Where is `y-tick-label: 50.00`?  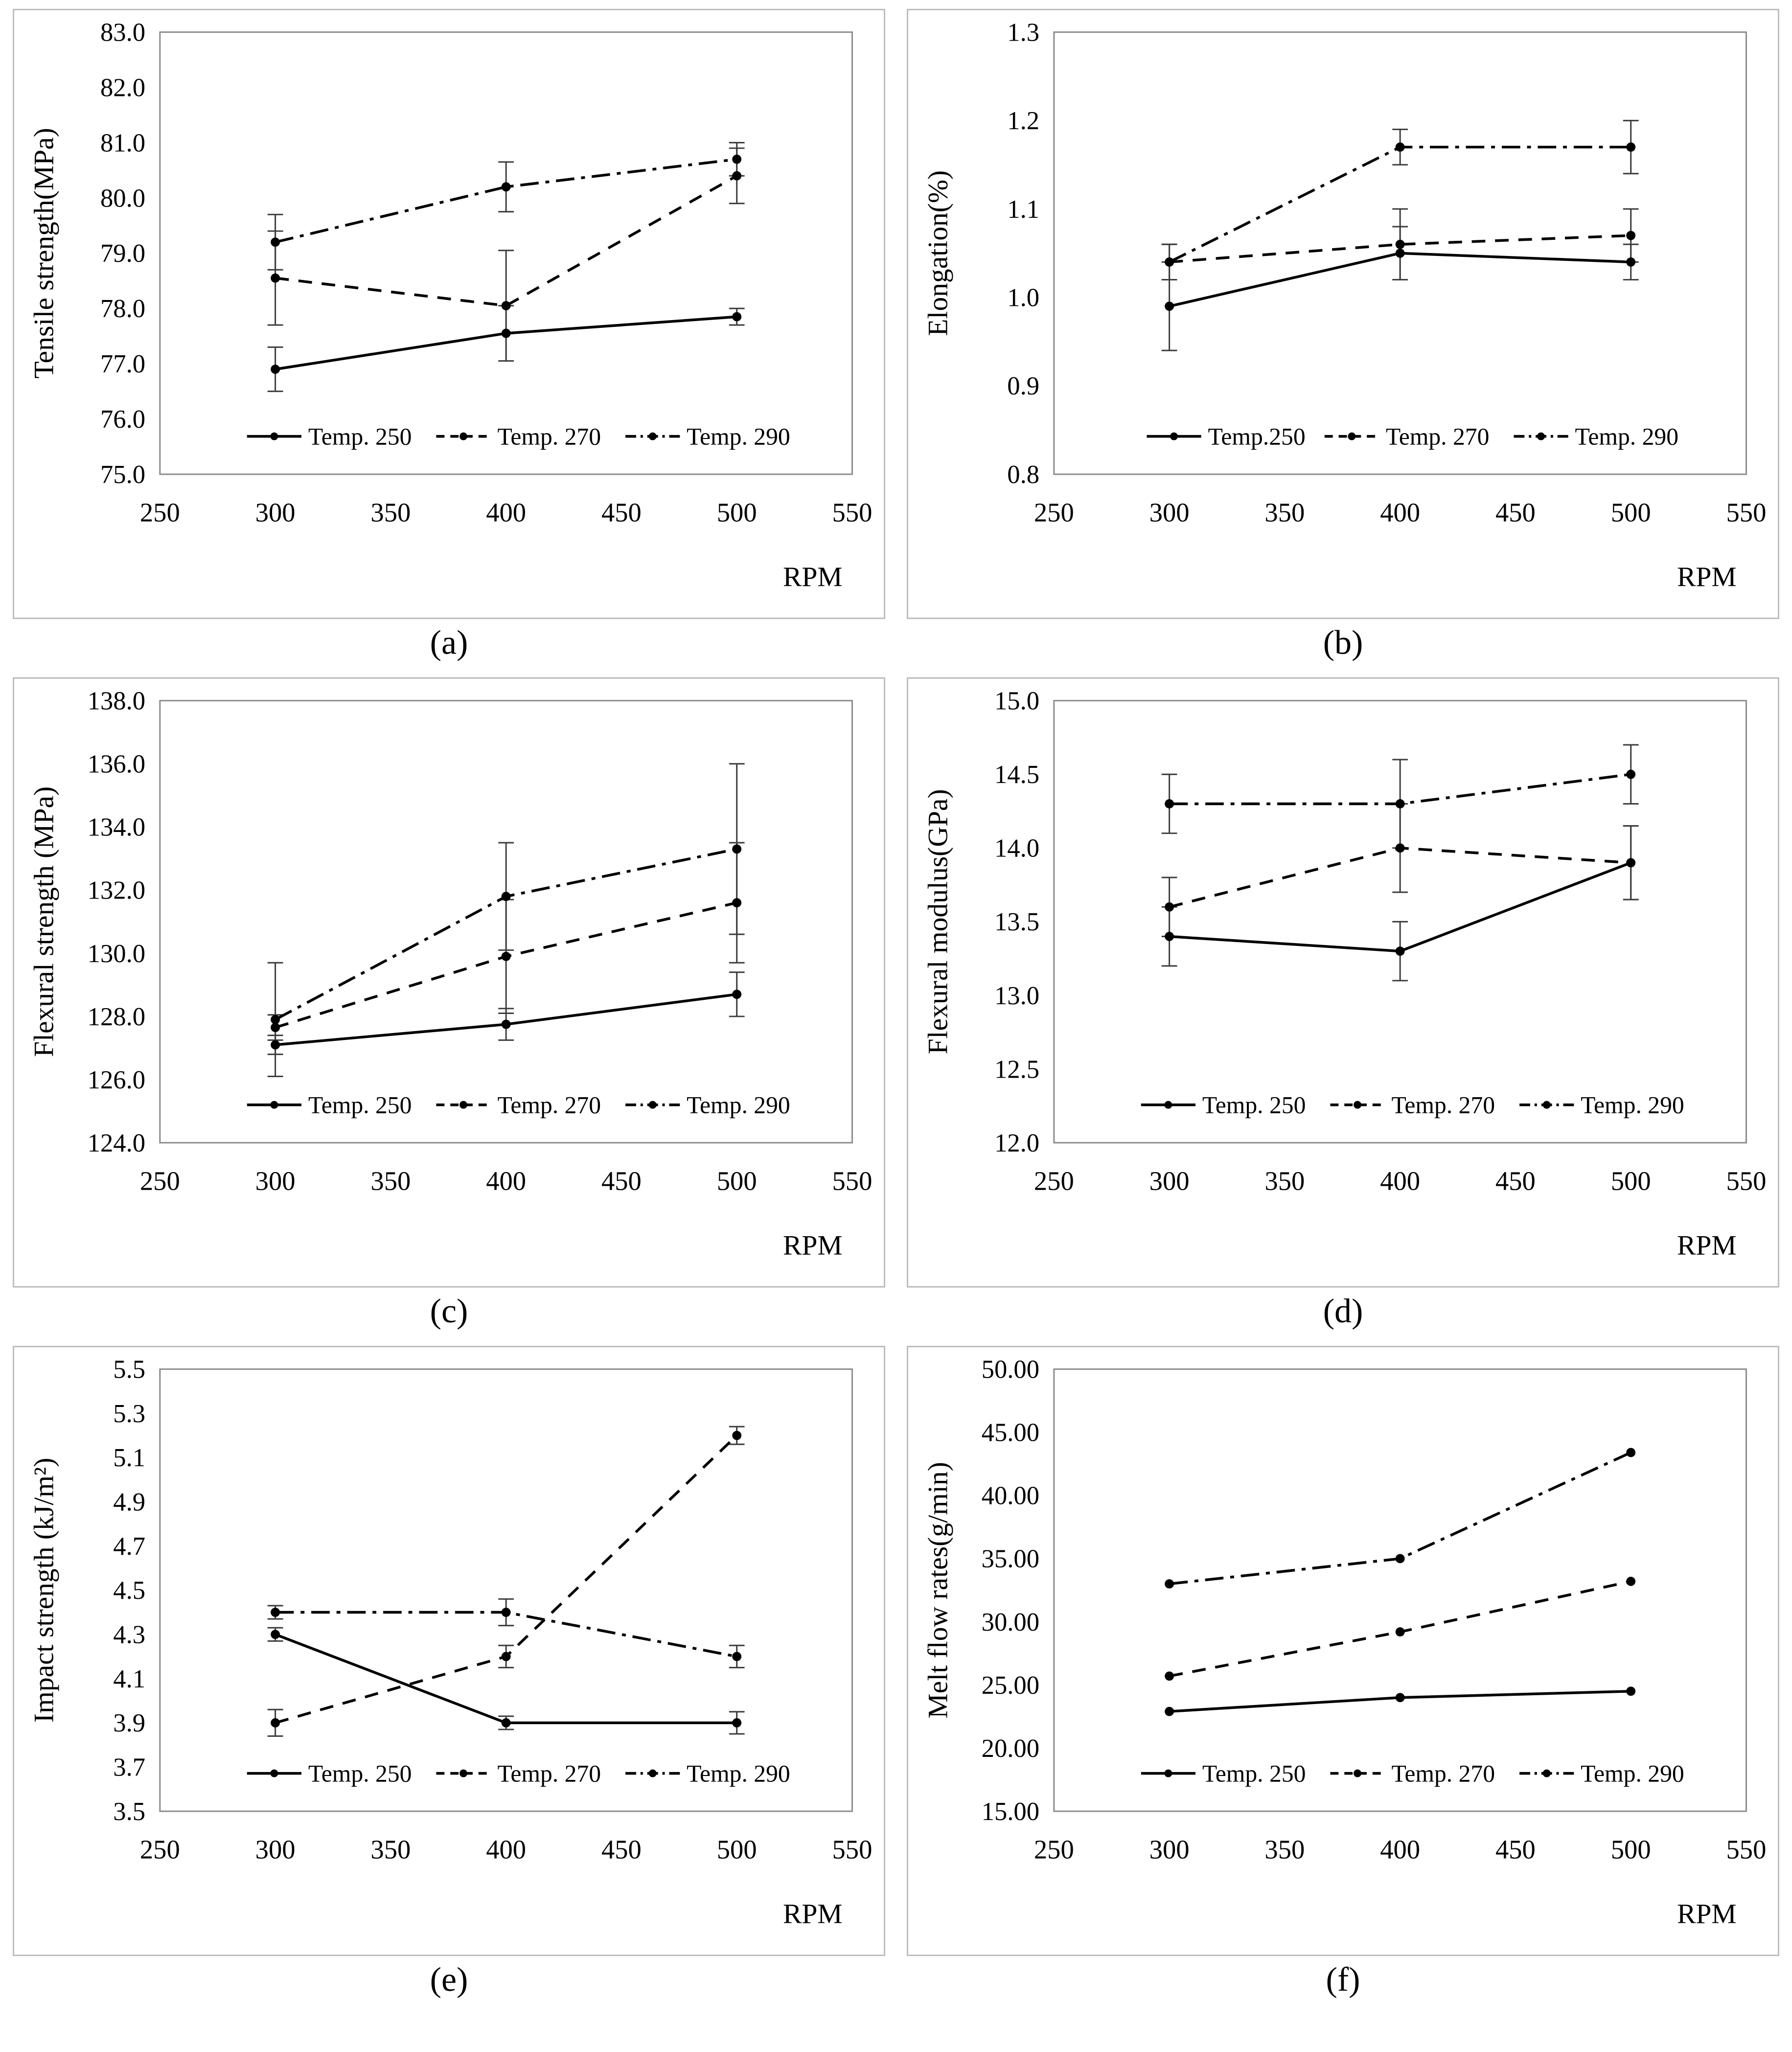 y-tick-label: 50.00 is located at coordinates (1011, 1369).